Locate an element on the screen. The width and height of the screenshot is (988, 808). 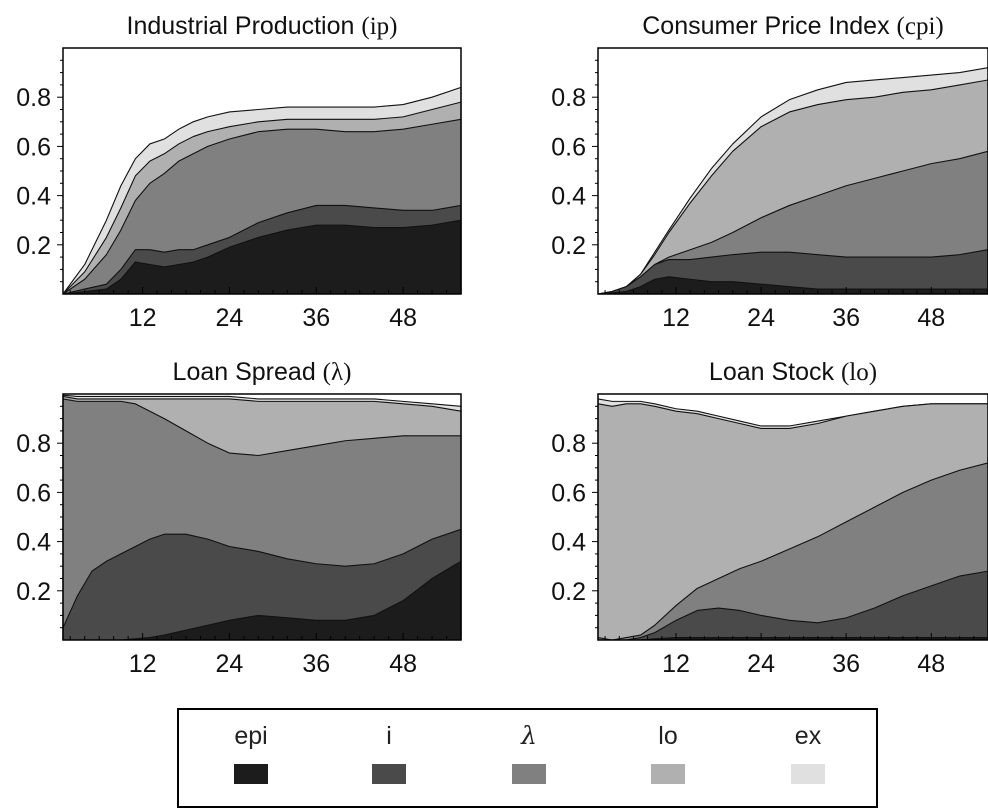
legend-item-lo: lo is located at coordinates (668, 752).